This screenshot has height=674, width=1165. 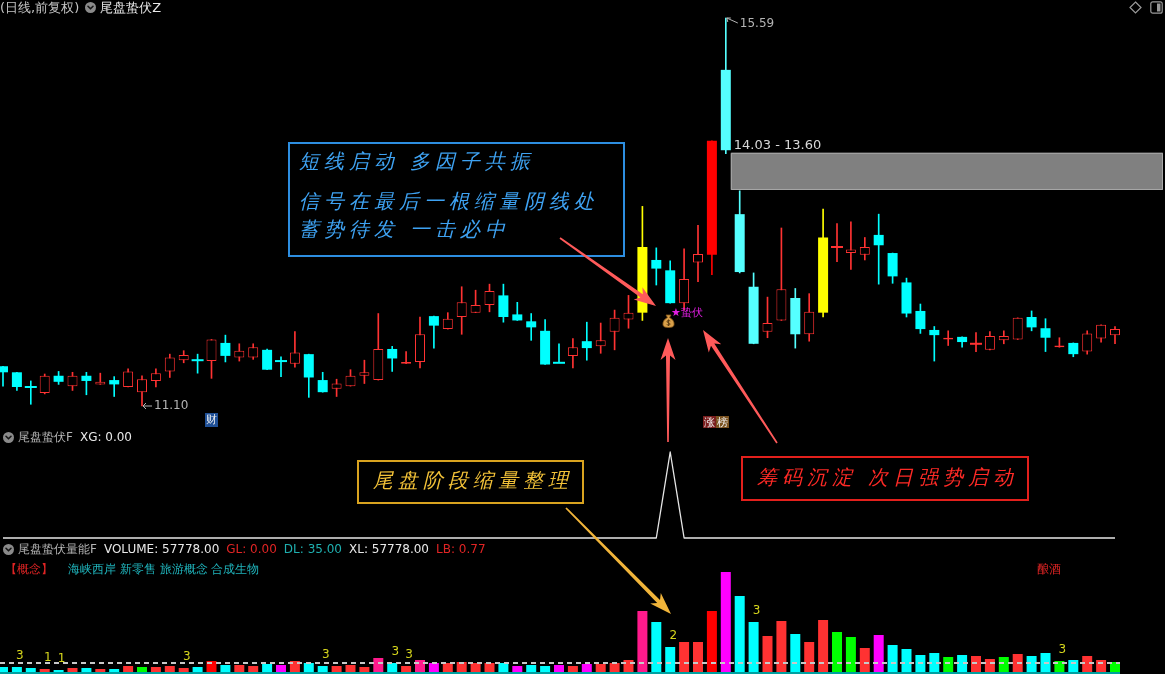 I want to click on chart-title: 尾盘蛰伏F XG: 0.00, so click(x=75, y=437).